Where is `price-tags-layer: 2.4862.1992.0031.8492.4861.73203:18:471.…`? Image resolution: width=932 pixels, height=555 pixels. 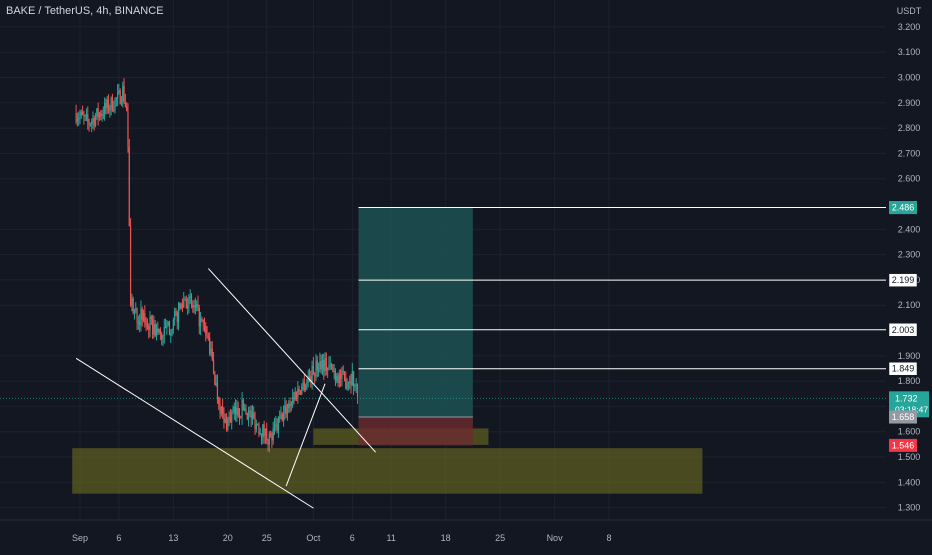 price-tags-layer: 2.4862.1992.0031.8492.4861.73203:18:471.… is located at coordinates (908, 326).